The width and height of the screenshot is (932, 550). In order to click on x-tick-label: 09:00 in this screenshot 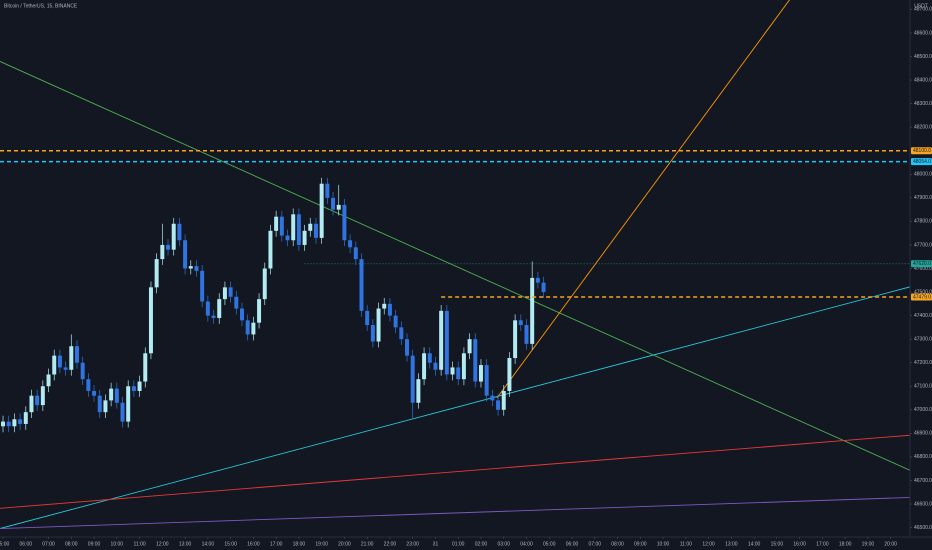, I will do `click(94, 544)`.